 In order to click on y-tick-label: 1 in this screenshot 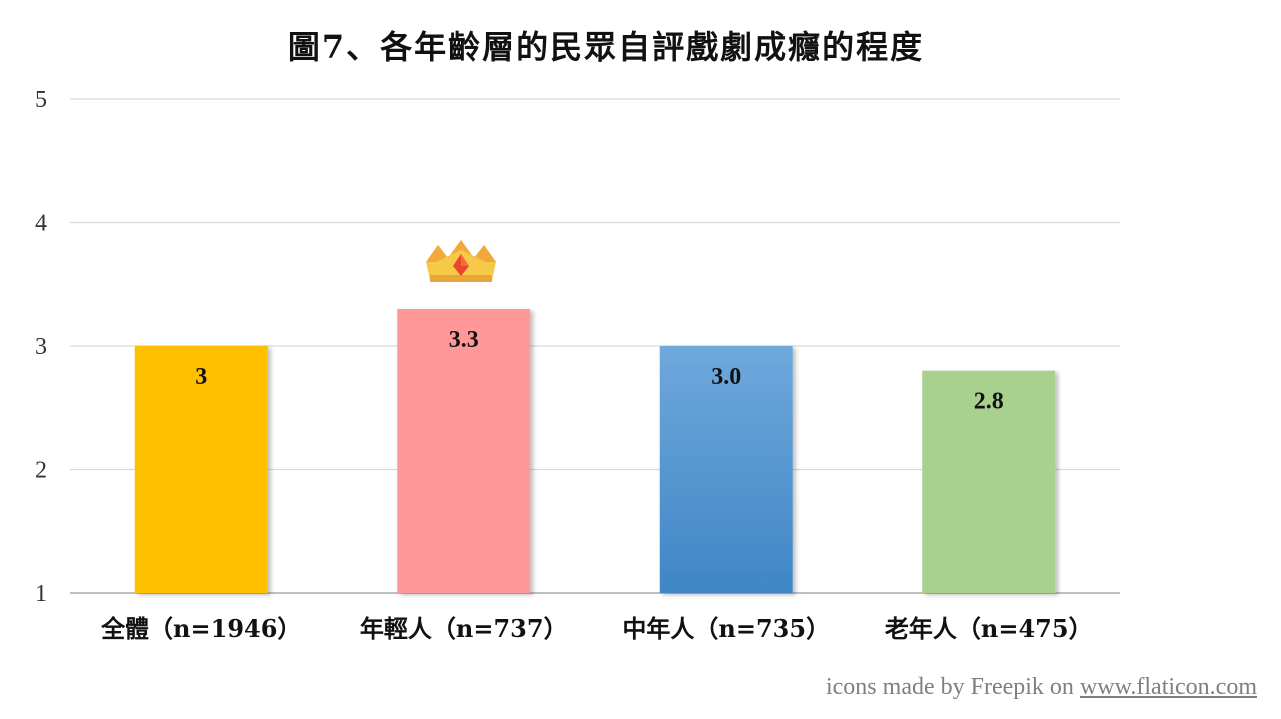, I will do `click(41, 594)`.